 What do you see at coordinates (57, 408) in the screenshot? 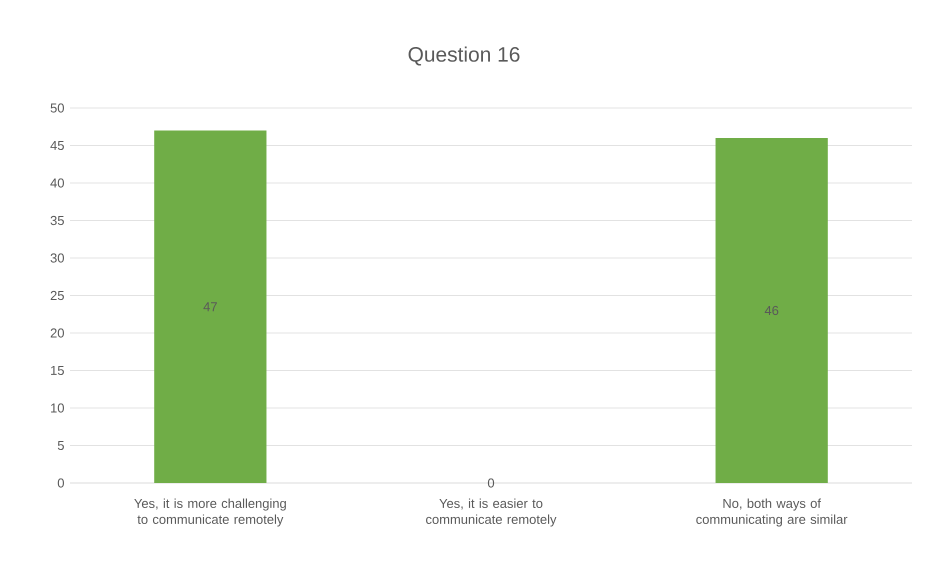
I see `y-tick-label: 10` at bounding box center [57, 408].